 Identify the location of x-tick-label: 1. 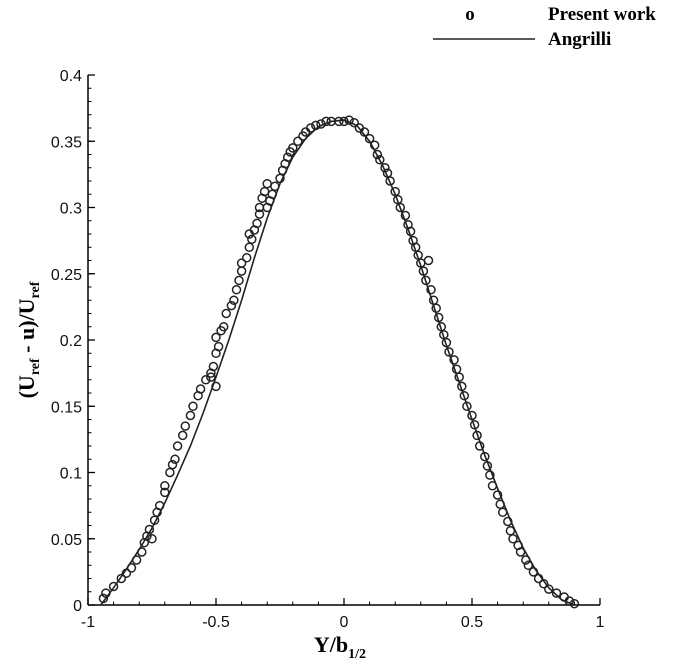
(600, 622).